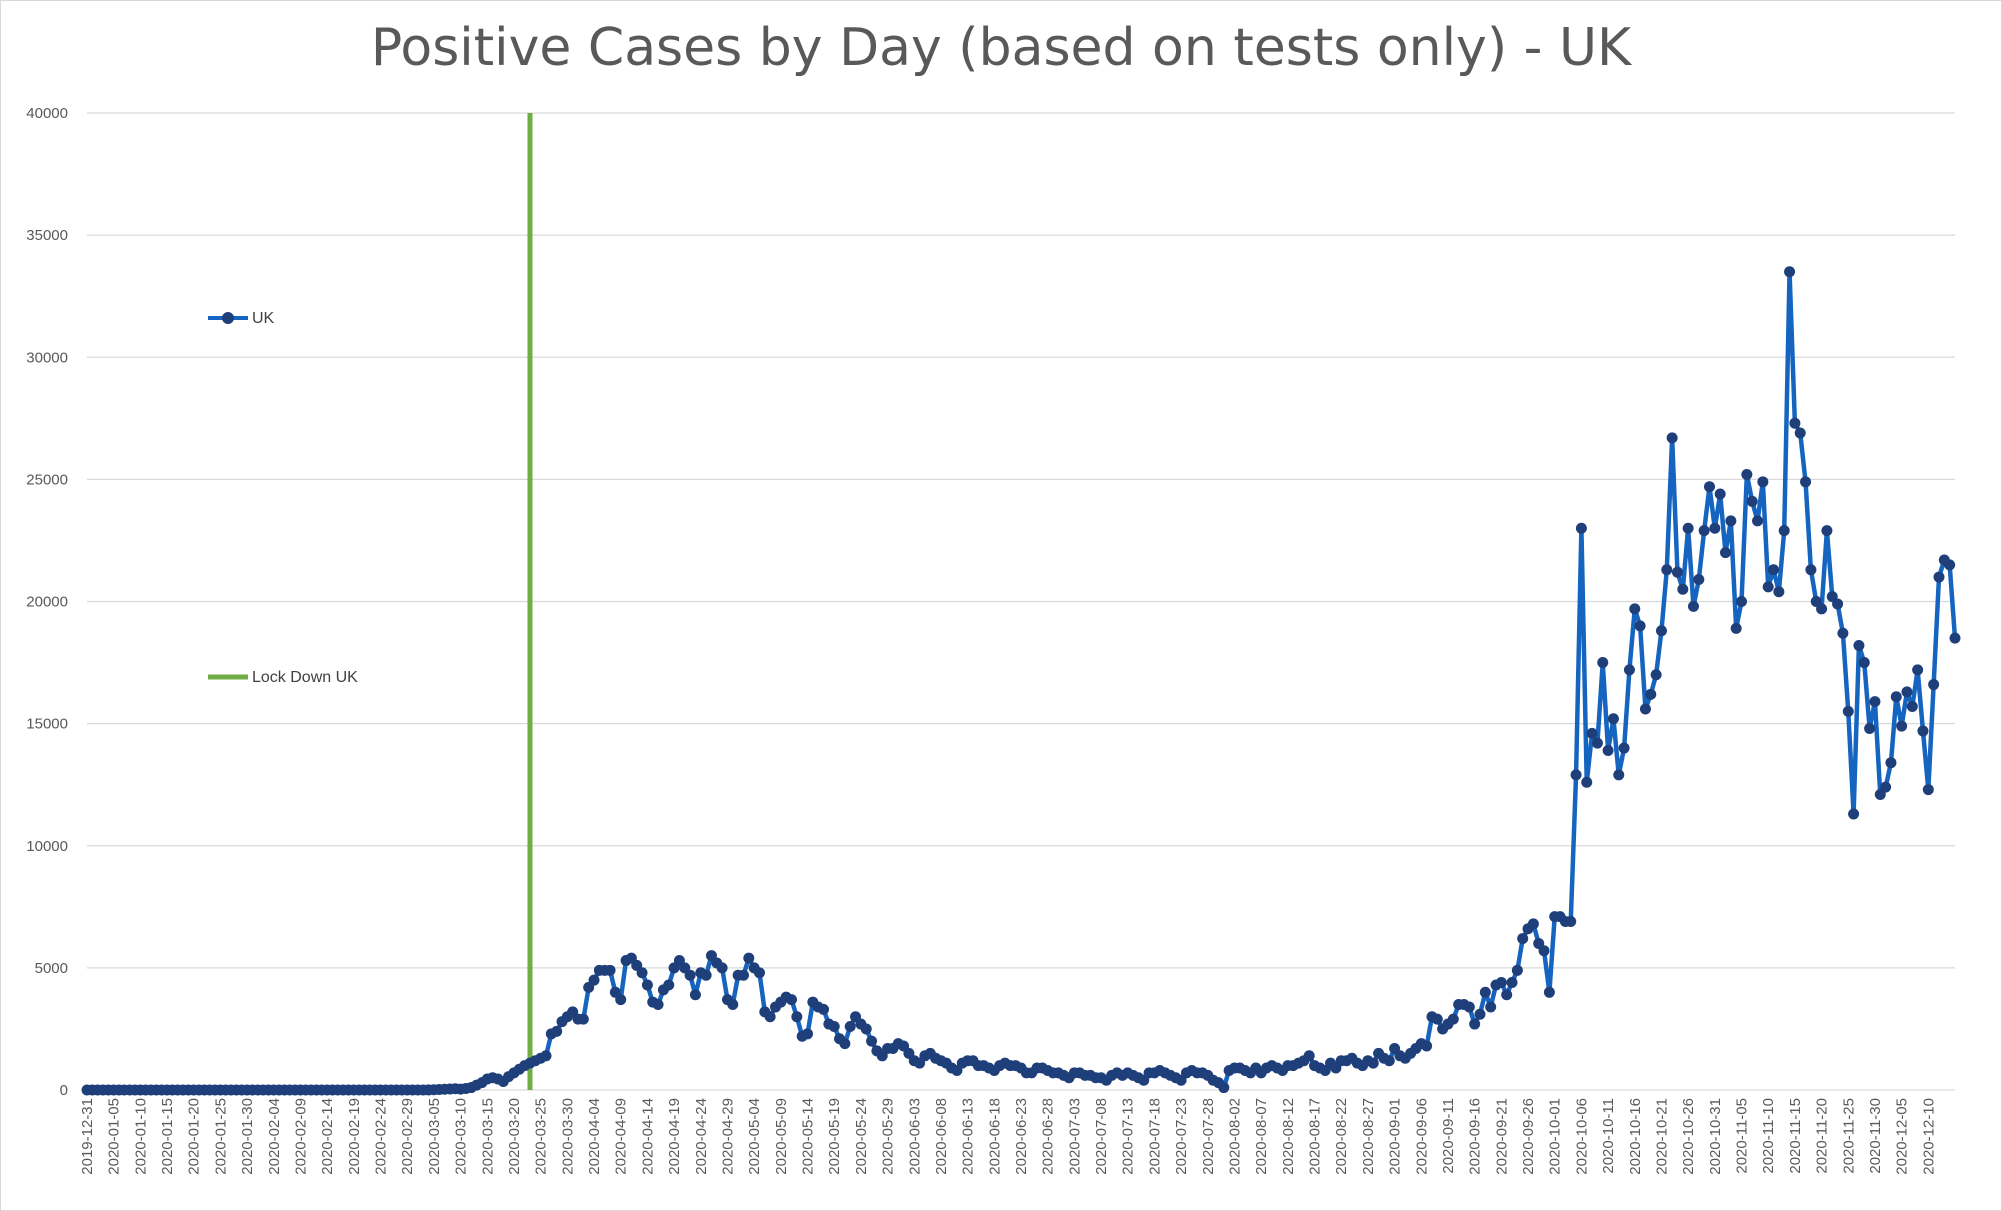 The height and width of the screenshot is (1211, 2002). Describe the element at coordinates (1928, 1136) in the screenshot. I see `x-tick-label: 2020-12-10` at that location.